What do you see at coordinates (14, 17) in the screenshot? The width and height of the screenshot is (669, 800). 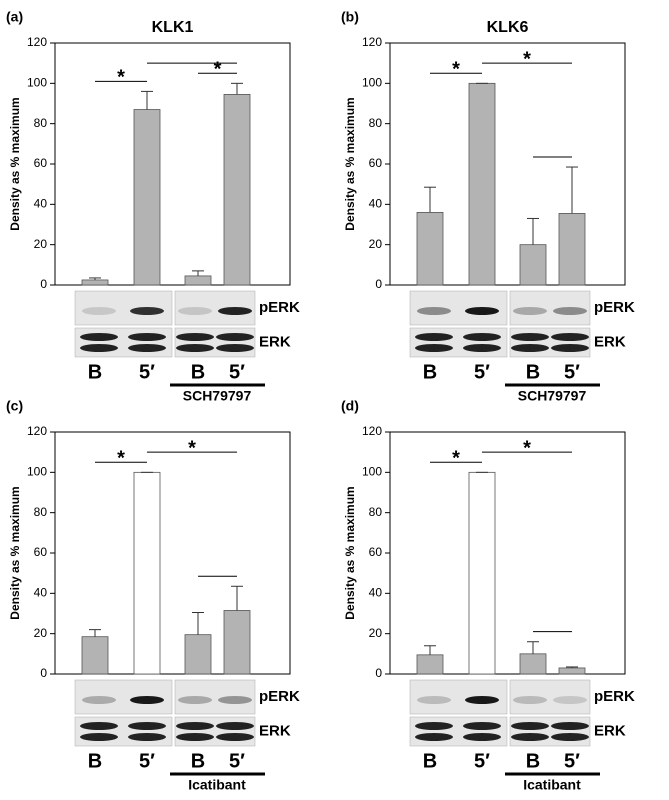 I see `panel-label: (a)` at bounding box center [14, 17].